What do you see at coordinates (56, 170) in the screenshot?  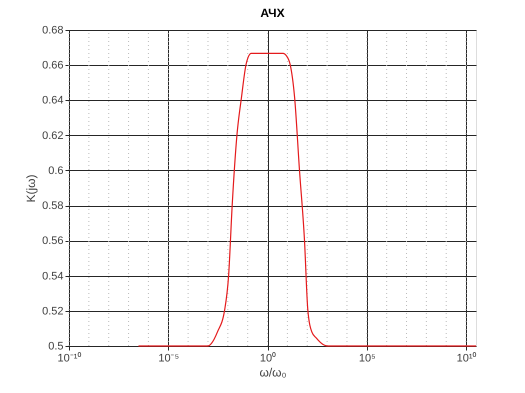 I see `y-tick-label: 0.6` at bounding box center [56, 170].